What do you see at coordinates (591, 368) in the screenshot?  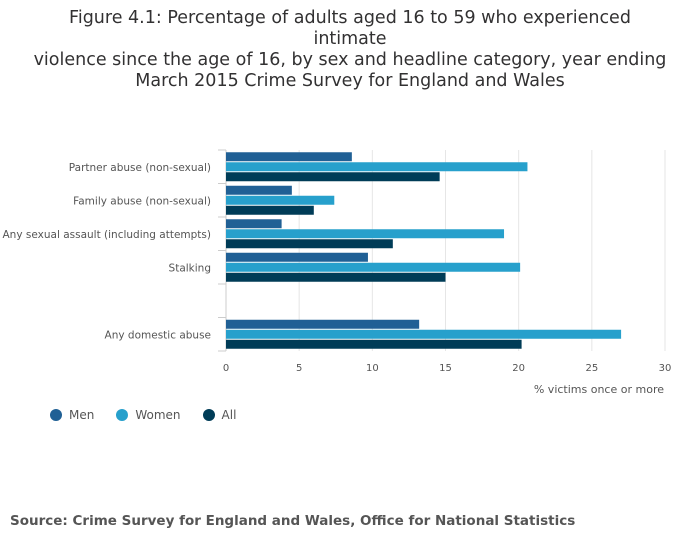 I see `x-tick-label: 25` at bounding box center [591, 368].